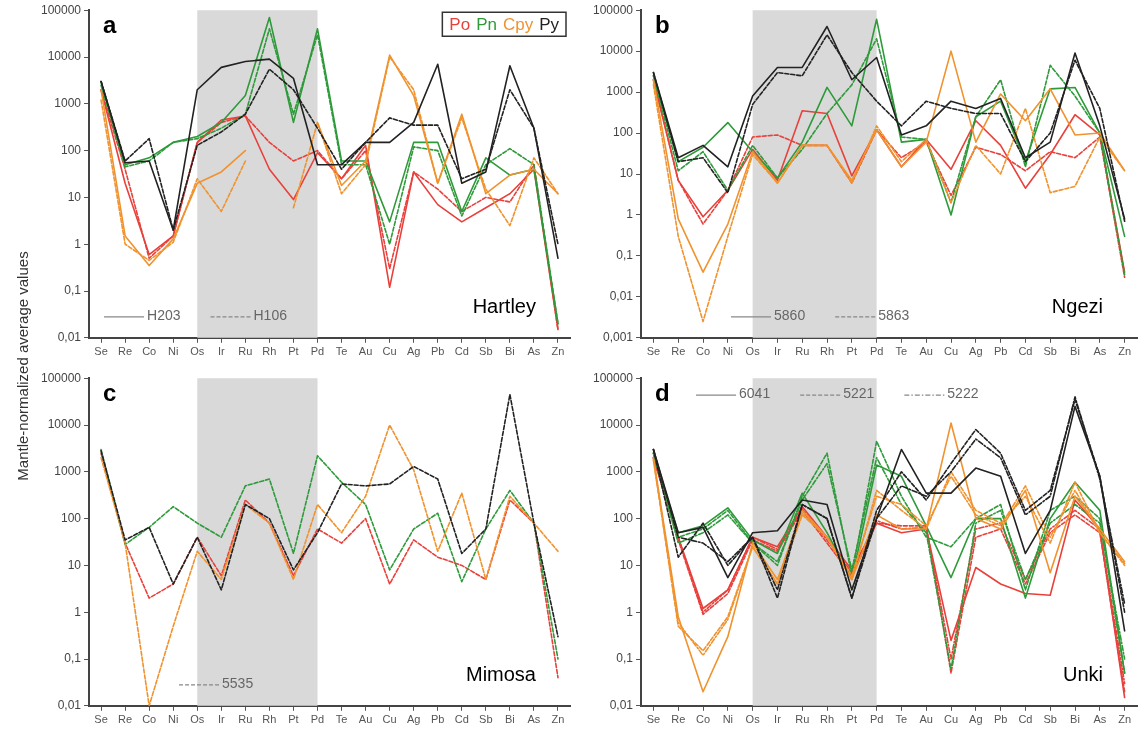  Describe the element at coordinates (460, 24) in the screenshot. I see `text: Po` at that location.